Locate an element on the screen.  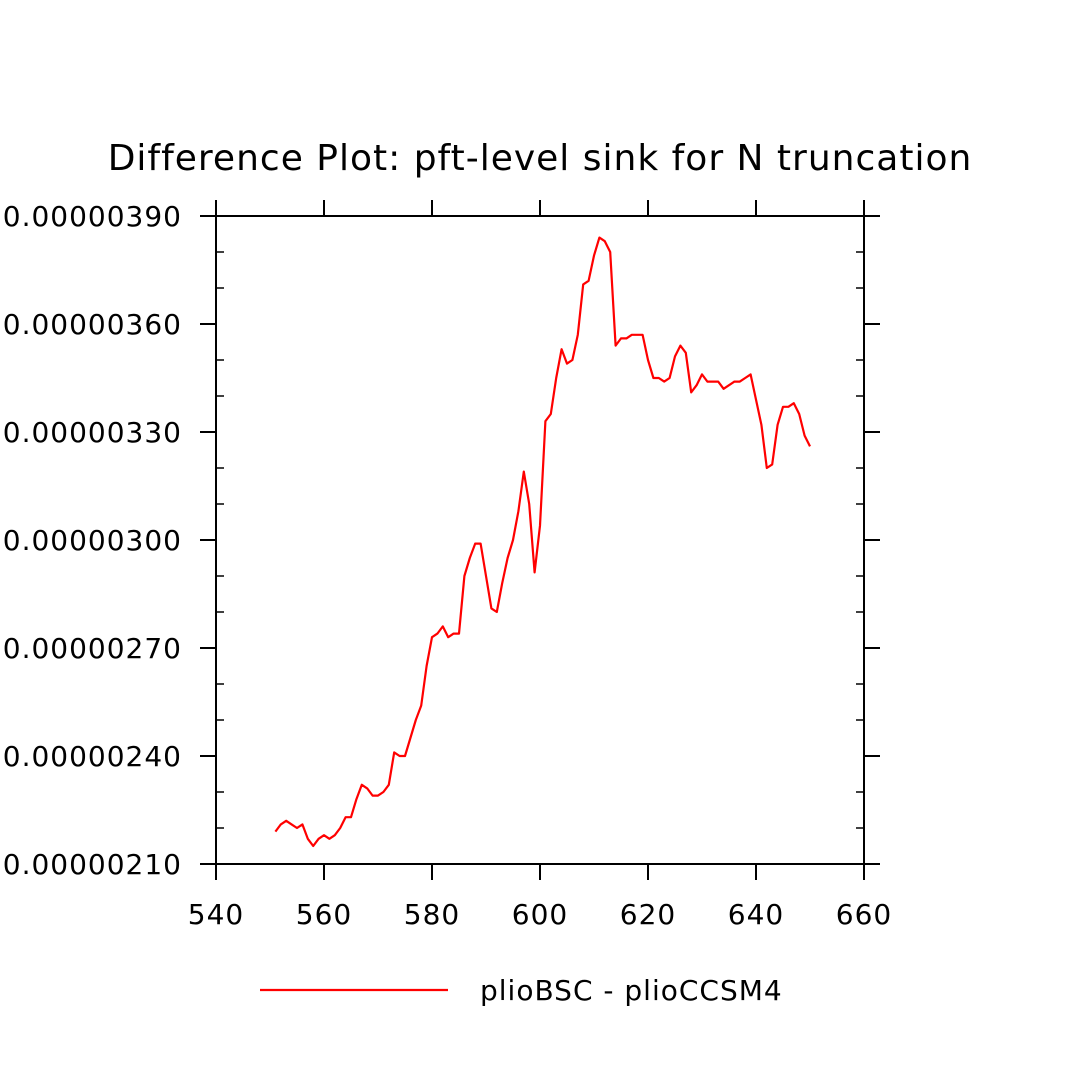
x-tick-label: 580 is located at coordinates (432, 914).